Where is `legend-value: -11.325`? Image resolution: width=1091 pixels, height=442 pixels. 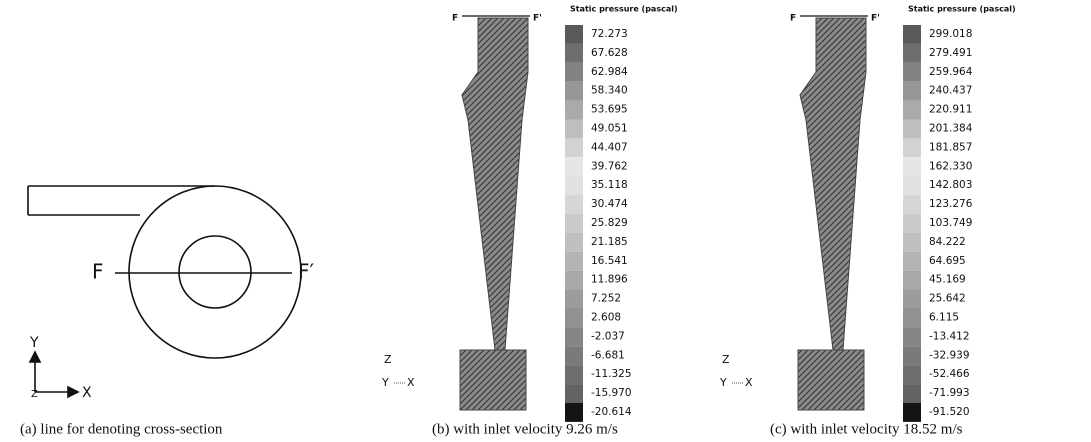 legend-value: -11.325 is located at coordinates (611, 374).